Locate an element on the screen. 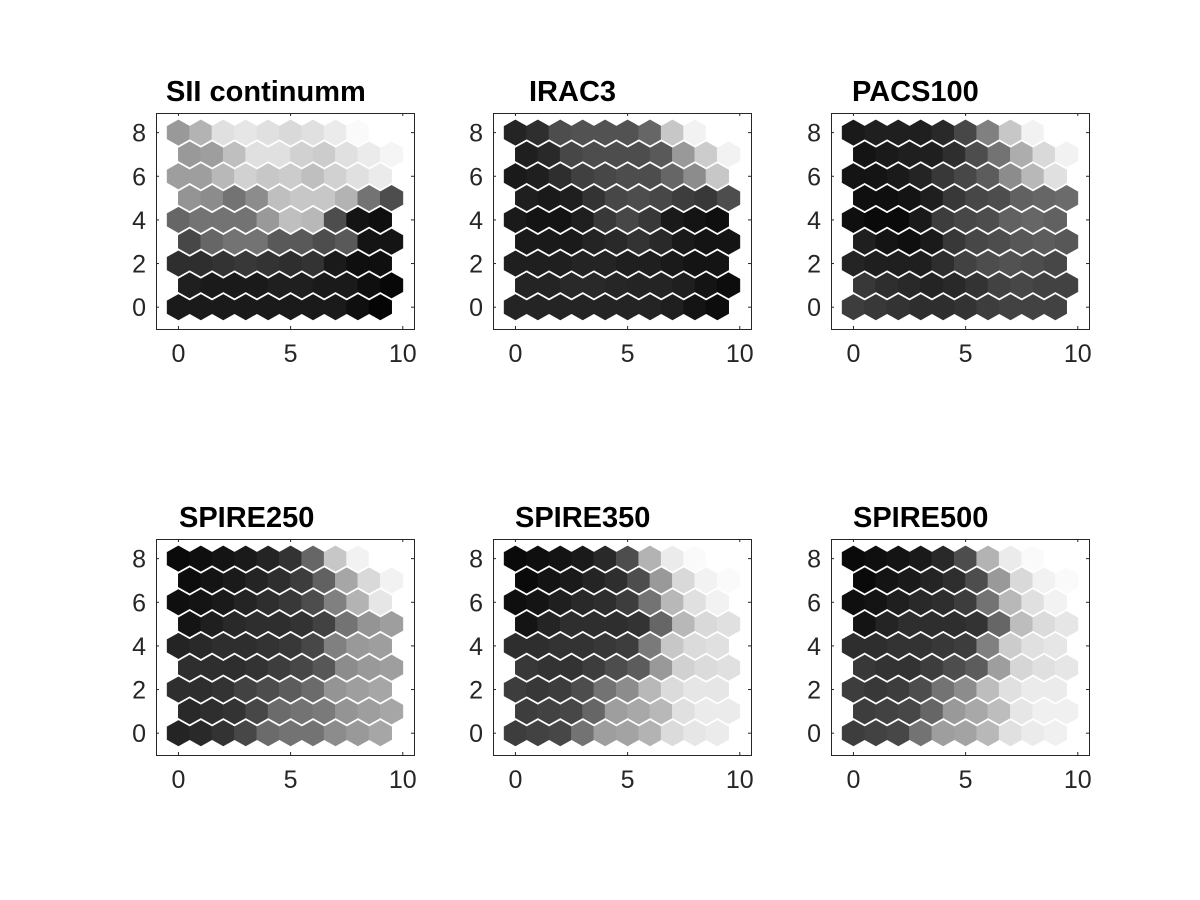 The height and width of the screenshot is (900, 1200). panel-4: 0 5 10 0 2 4 6 8 SPIRE250 is located at coordinates (274, 648).